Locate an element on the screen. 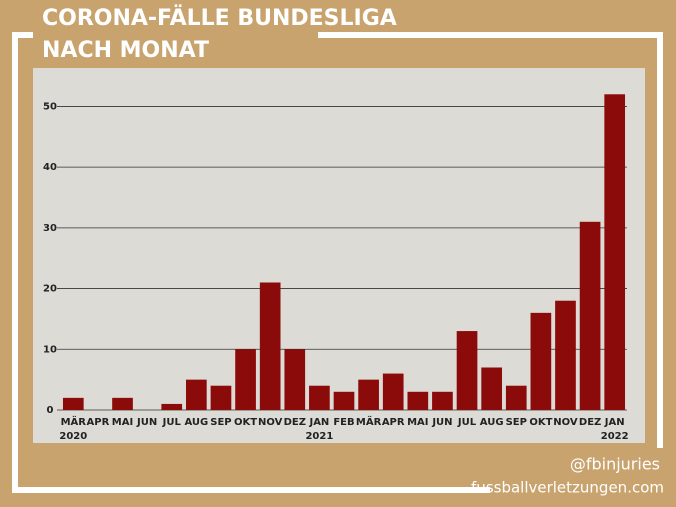 The image size is (676, 507). credit-box is located at coordinates (583, 477).